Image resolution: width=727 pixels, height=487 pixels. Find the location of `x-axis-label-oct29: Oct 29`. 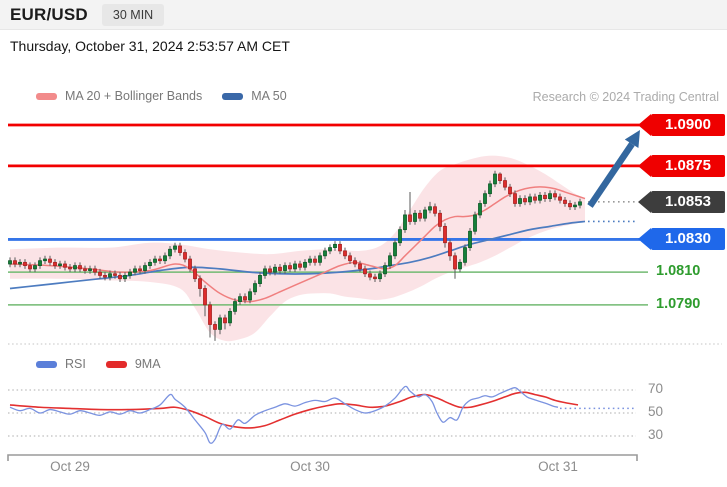

x-axis-label-oct29: Oct 29 is located at coordinates (70, 466).